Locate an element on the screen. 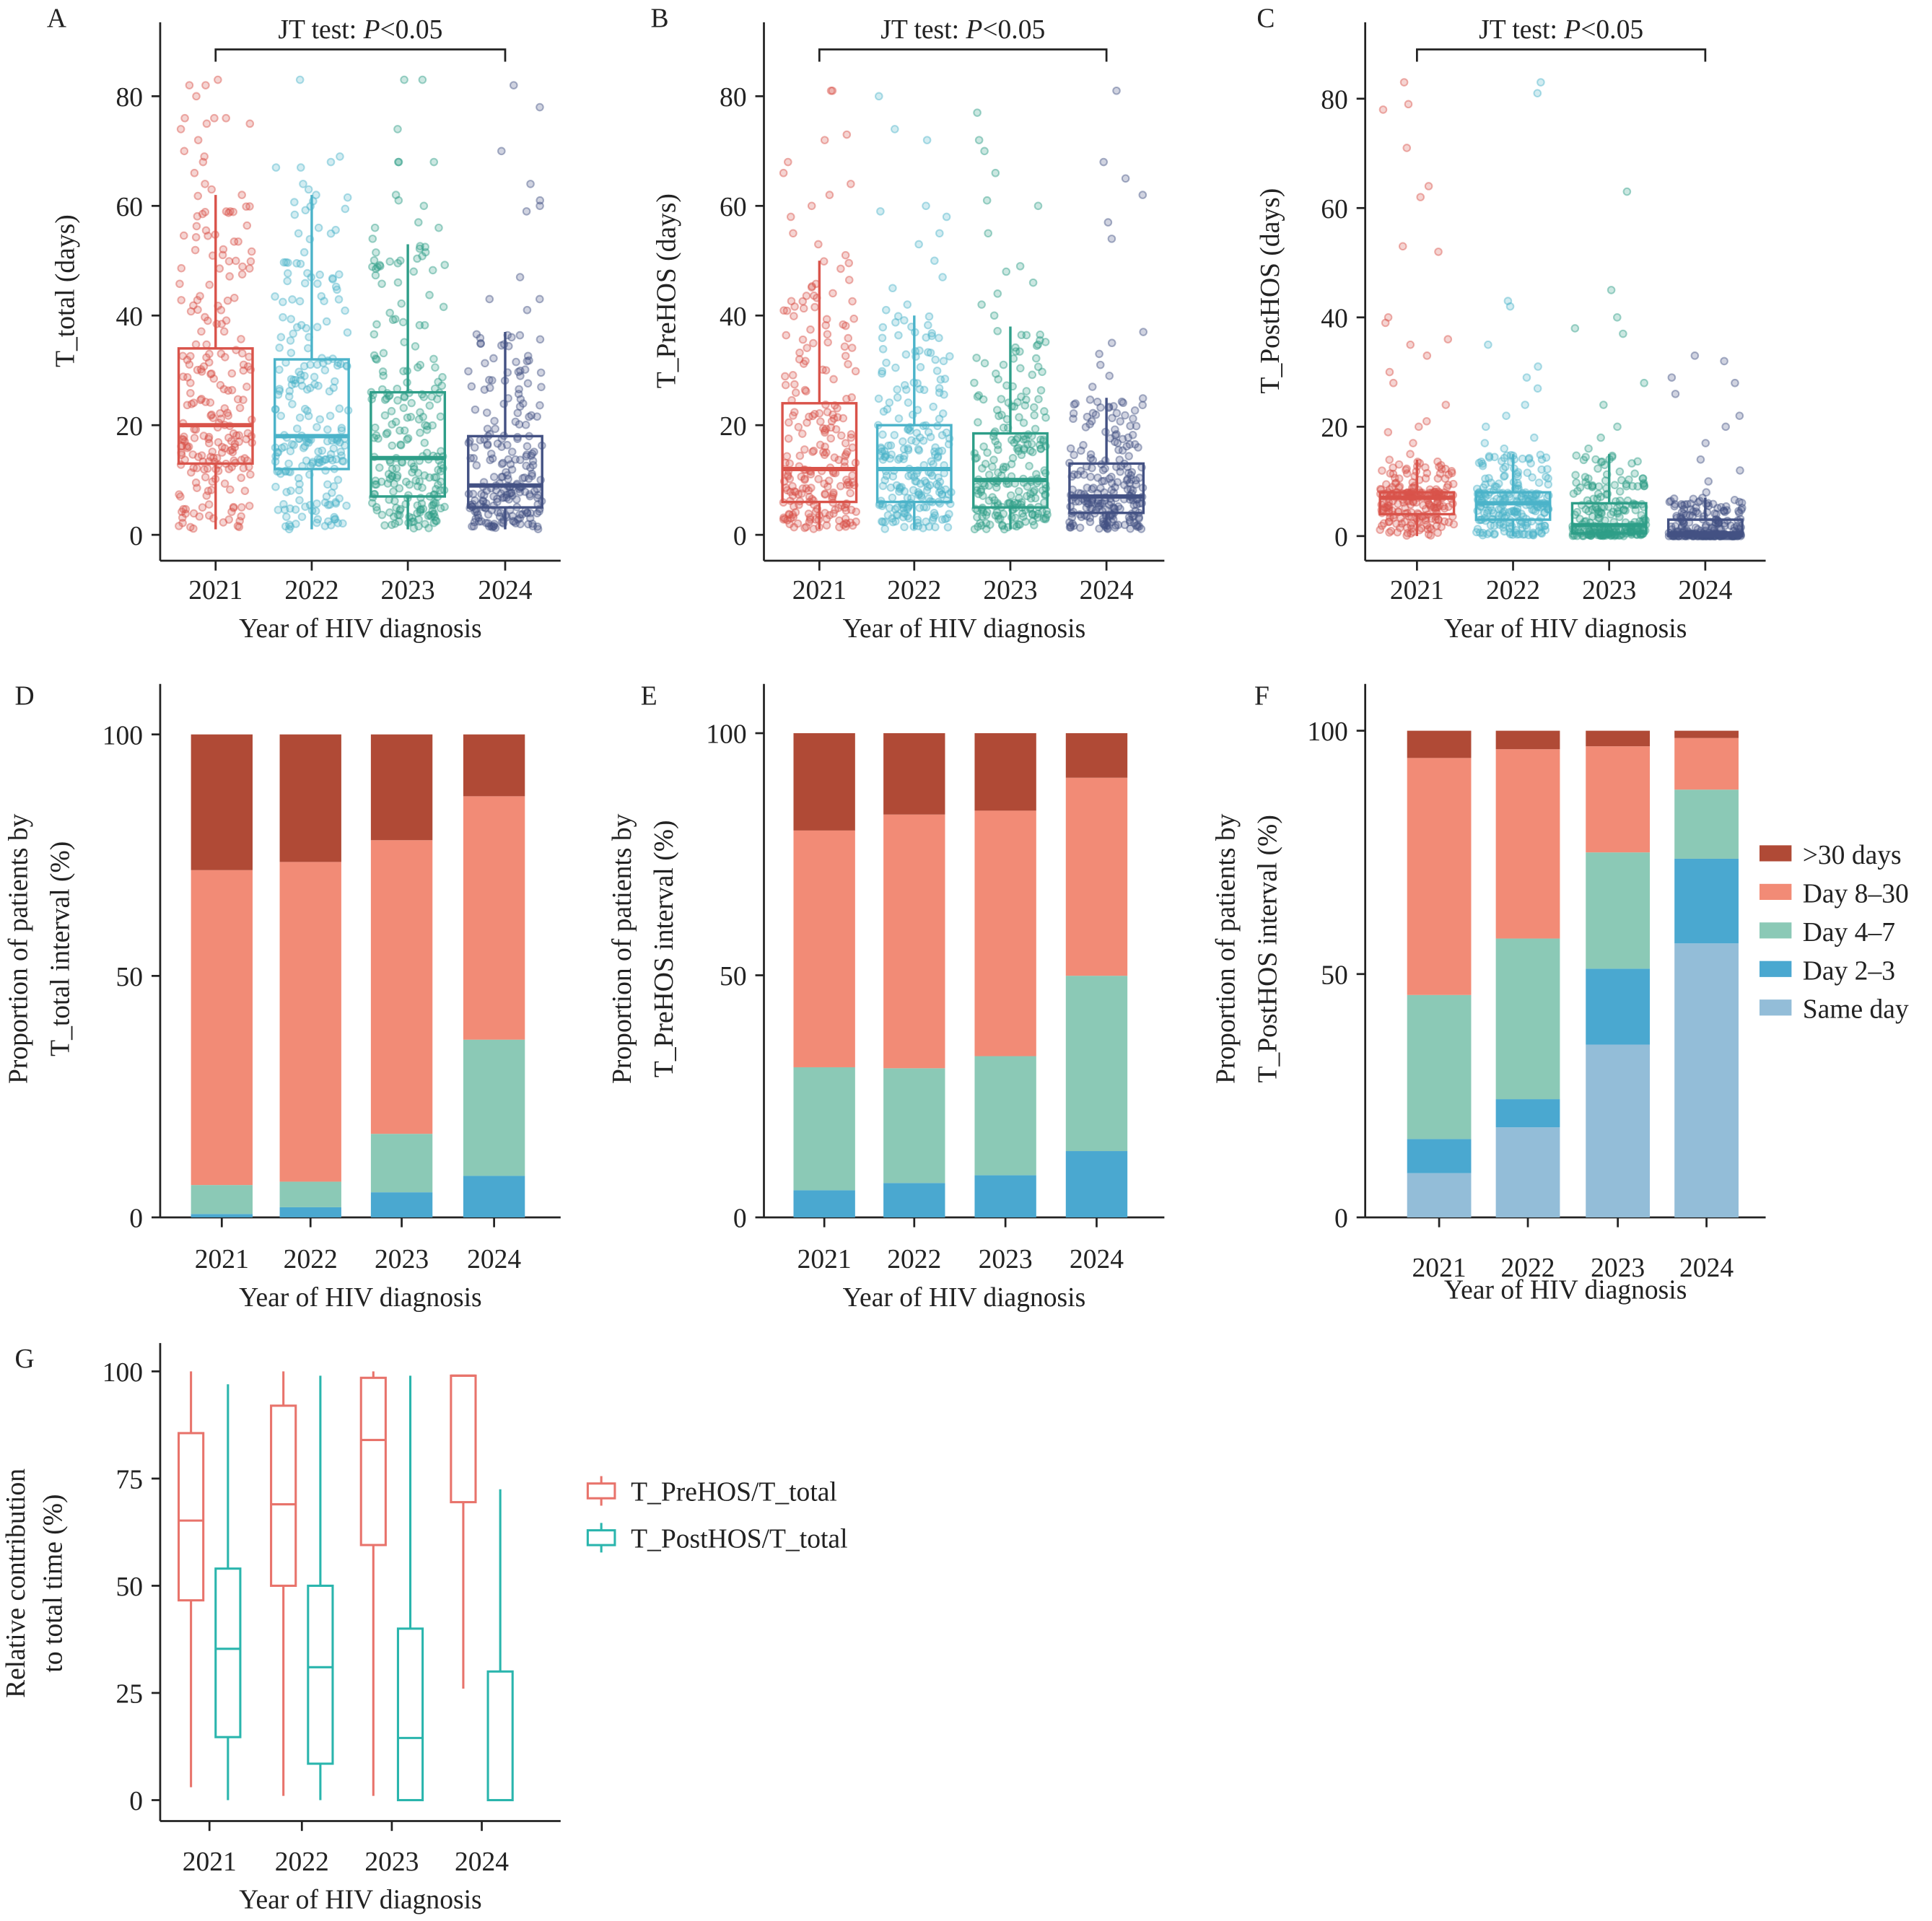  panel-label: C is located at coordinates (1265, 19).